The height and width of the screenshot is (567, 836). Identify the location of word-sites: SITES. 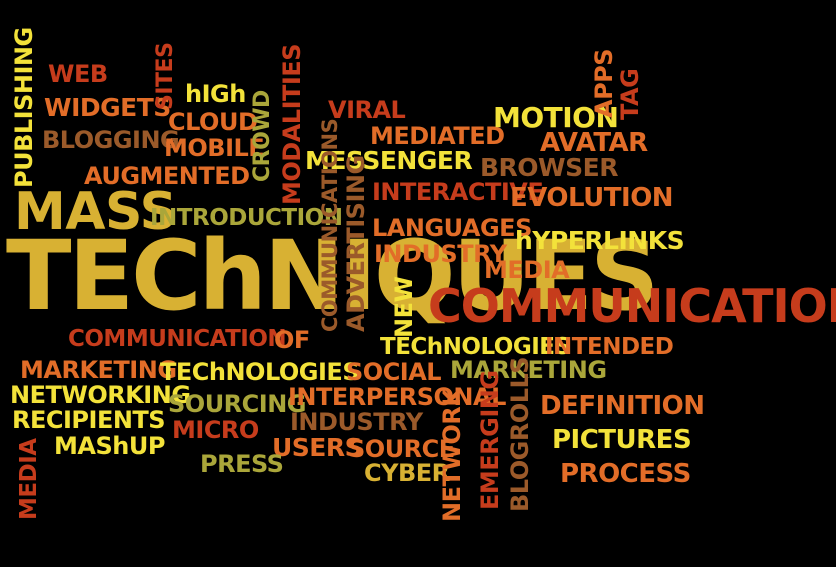
(165, 76).